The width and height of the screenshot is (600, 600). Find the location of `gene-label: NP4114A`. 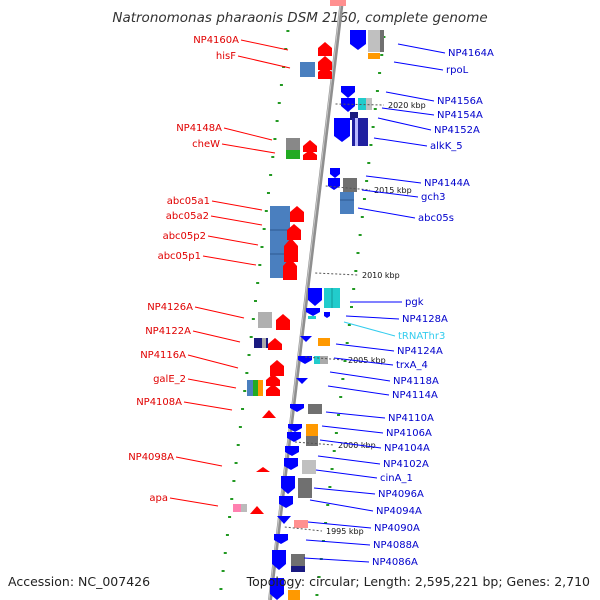

gene-label: NP4114A is located at coordinates (415, 395).